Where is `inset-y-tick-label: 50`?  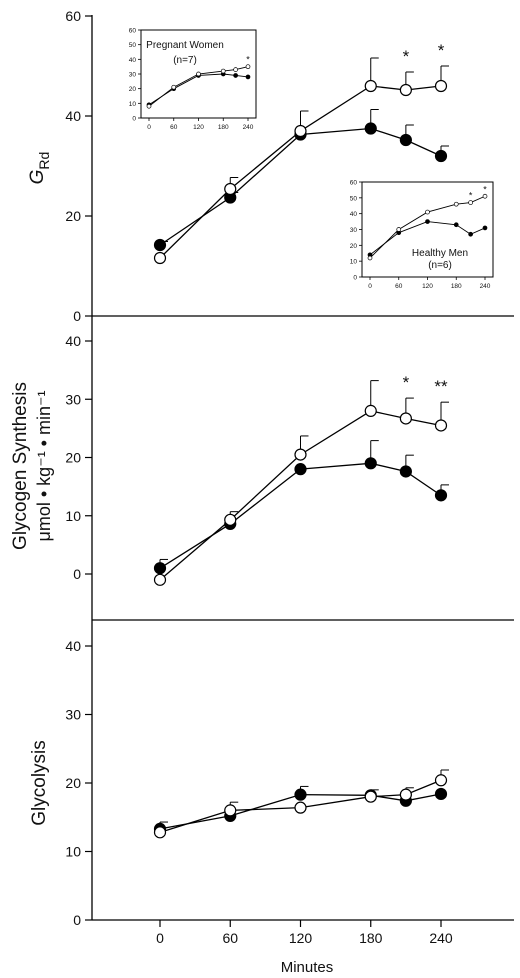
inset-y-tick-label: 50 is located at coordinates (133, 45).